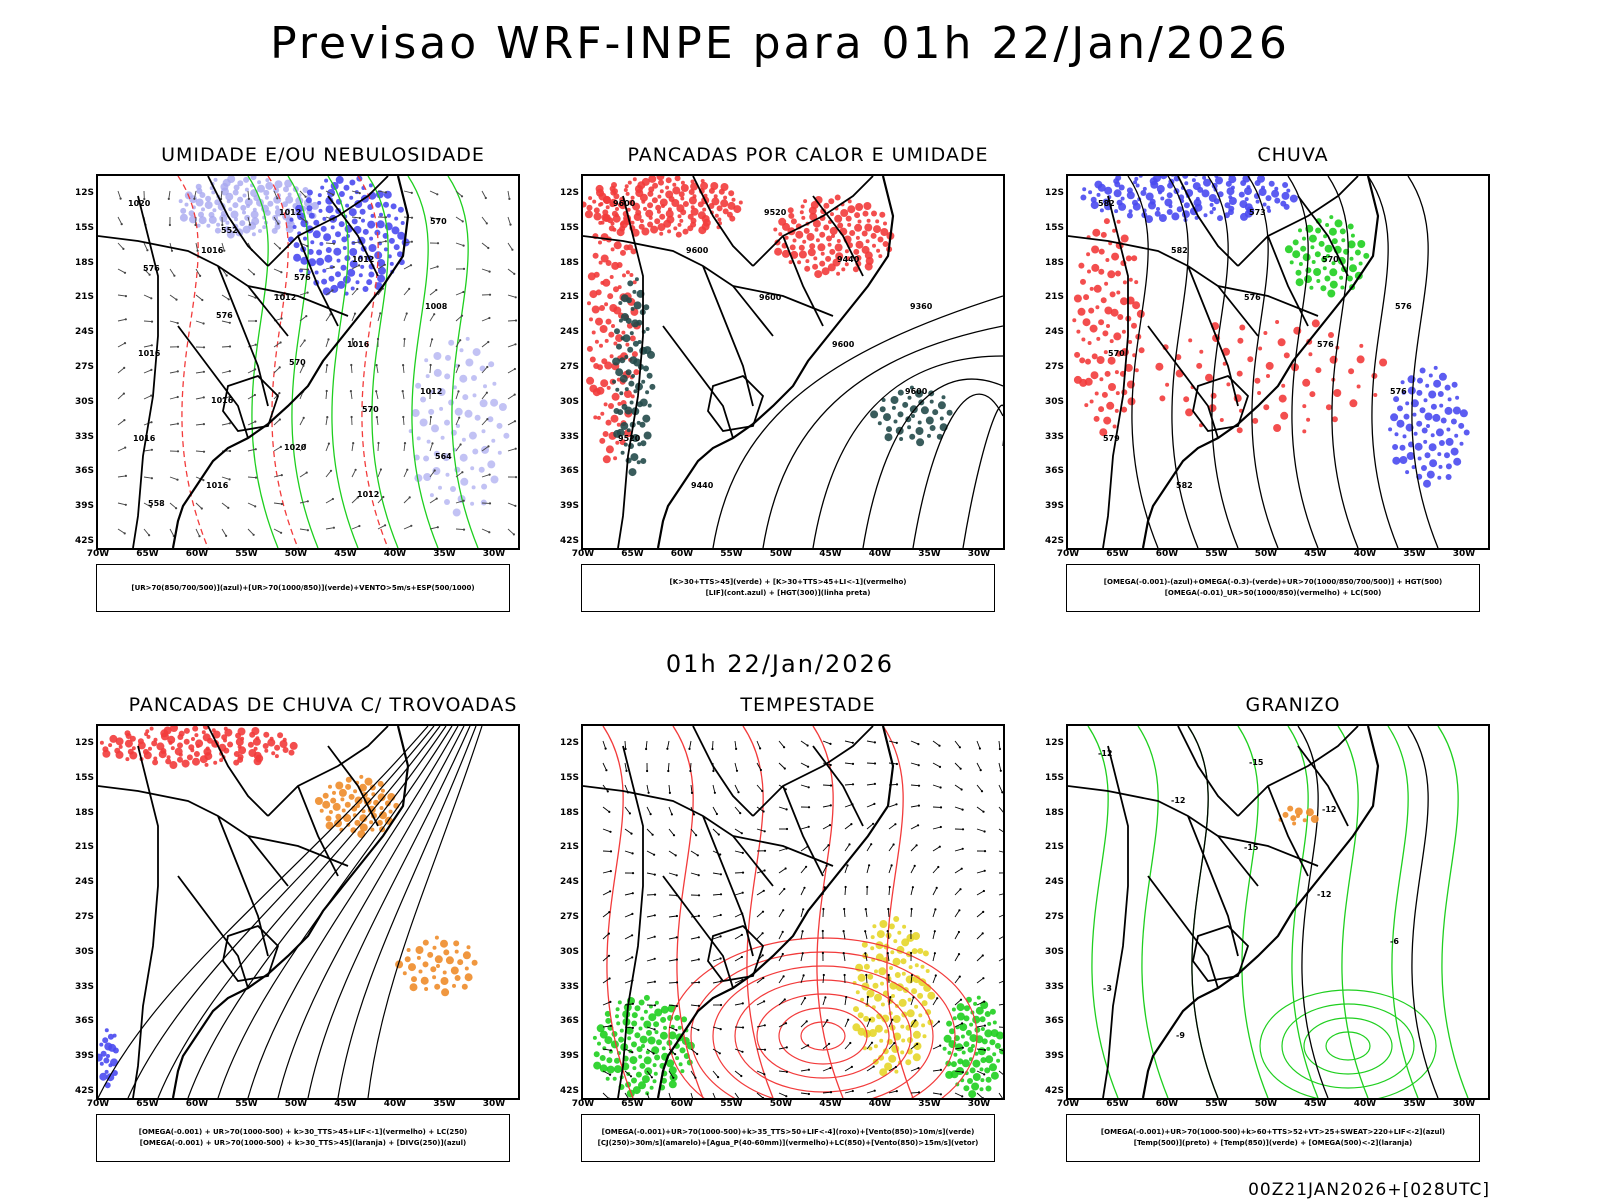 The image size is (1600, 1200). Describe the element at coordinates (780, 43) in the screenshot. I see `page-title: Previsao WRF-INPE para 01h 22/Jan/2026` at that location.